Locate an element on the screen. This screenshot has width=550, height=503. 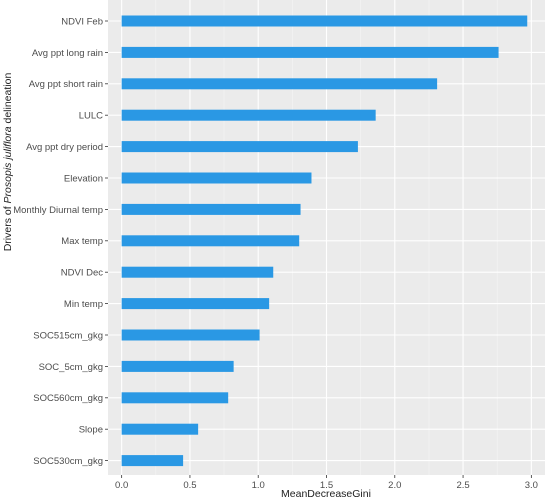
y-tick-label: Avg ppt short rain is located at coordinates (66, 84).